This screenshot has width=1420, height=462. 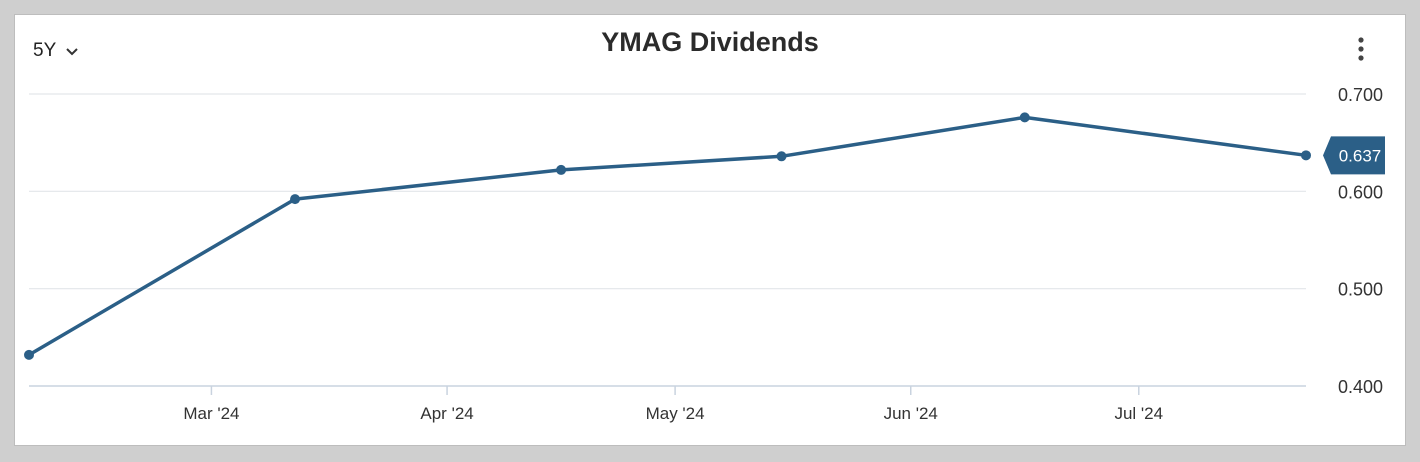 I want to click on y-tick-label: 0.500, so click(x=1360, y=290).